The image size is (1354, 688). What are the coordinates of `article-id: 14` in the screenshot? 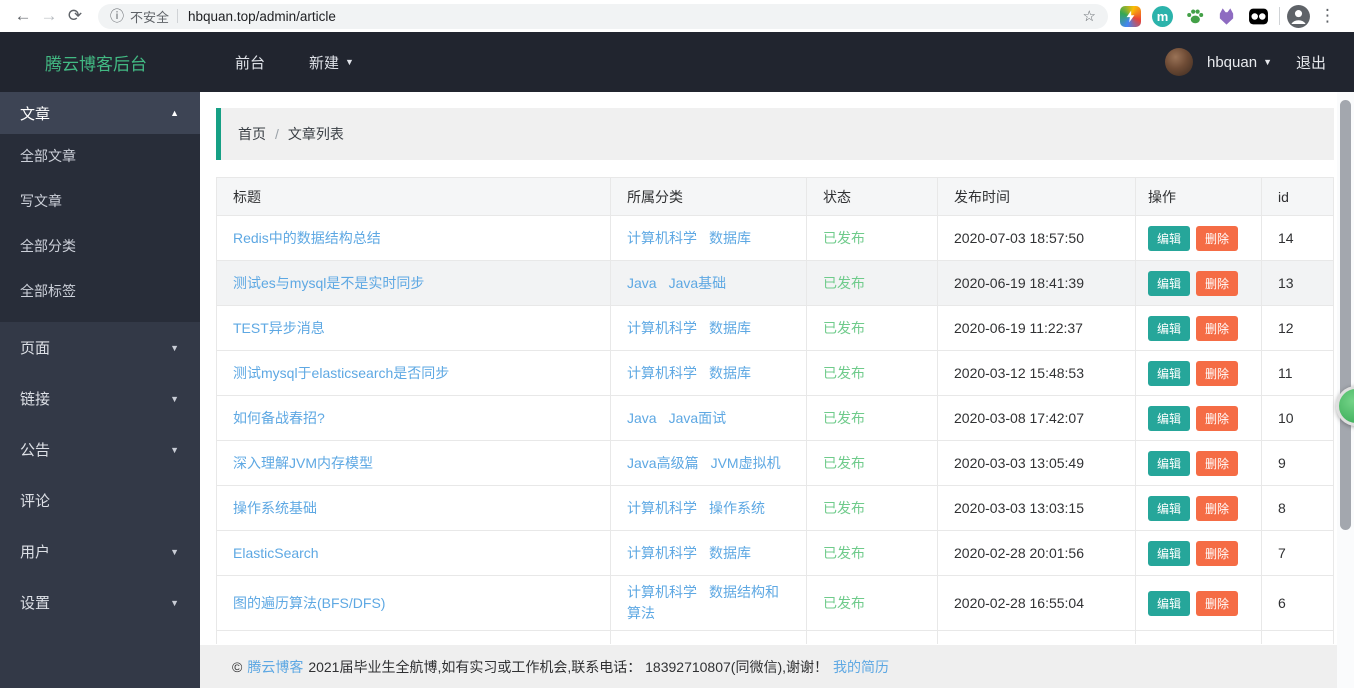 It's located at (1286, 238).